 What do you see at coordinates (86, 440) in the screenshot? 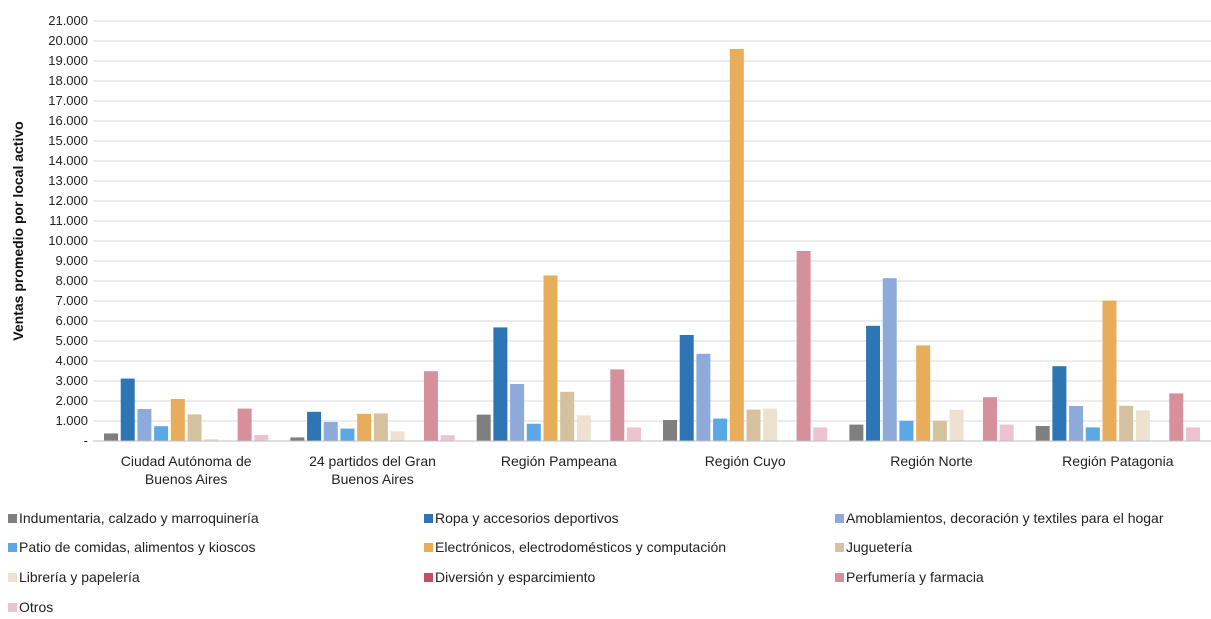
I see `y-tick-label: -` at bounding box center [86, 440].